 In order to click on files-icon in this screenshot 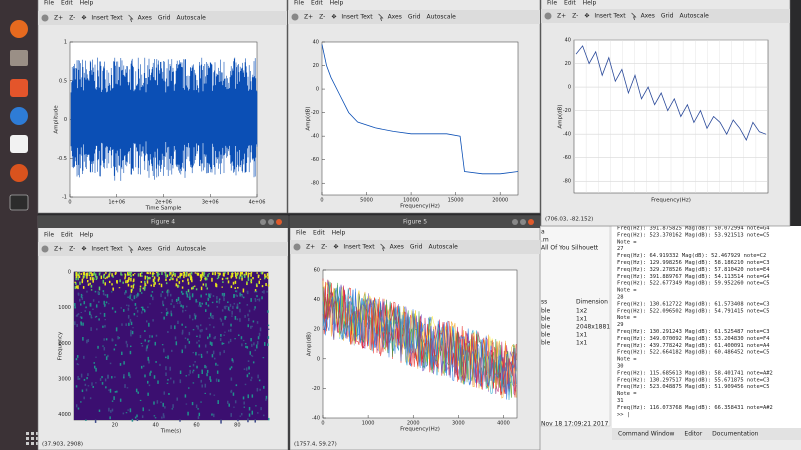, I will do `click(19, 58)`.